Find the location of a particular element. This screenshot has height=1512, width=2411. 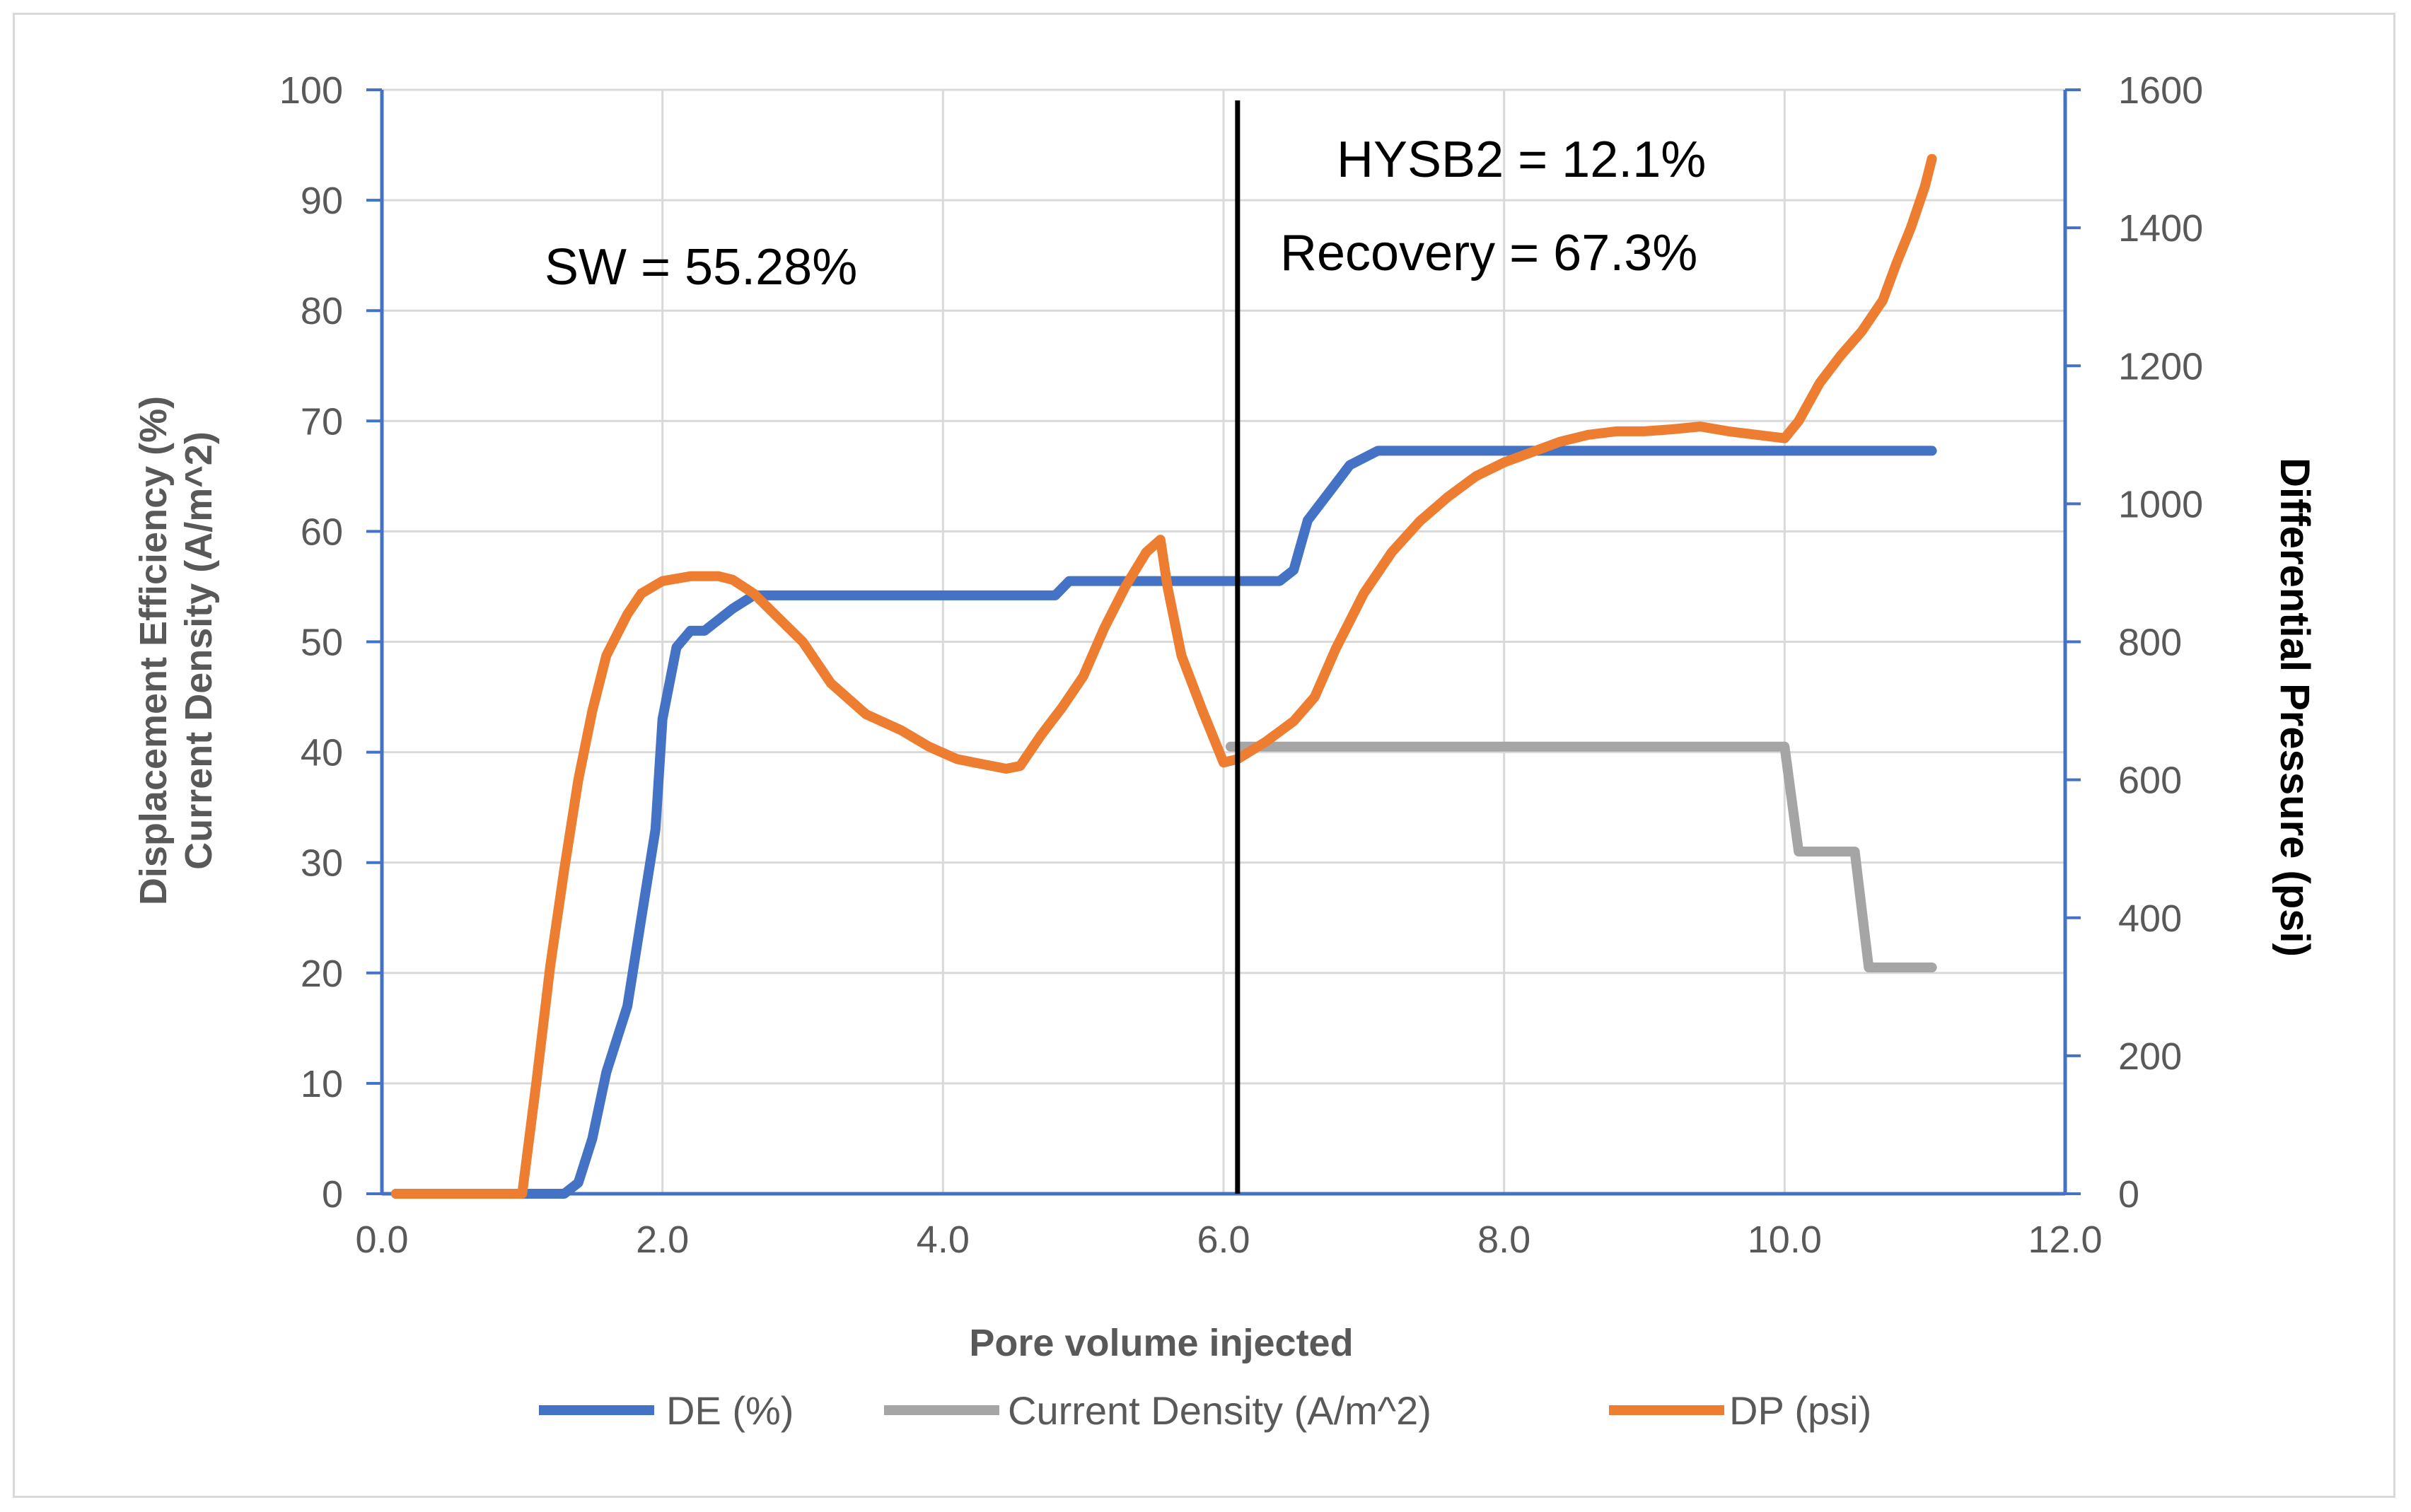

annotation-hysb2: HYSB2 = 12.1% is located at coordinates (1521, 160).